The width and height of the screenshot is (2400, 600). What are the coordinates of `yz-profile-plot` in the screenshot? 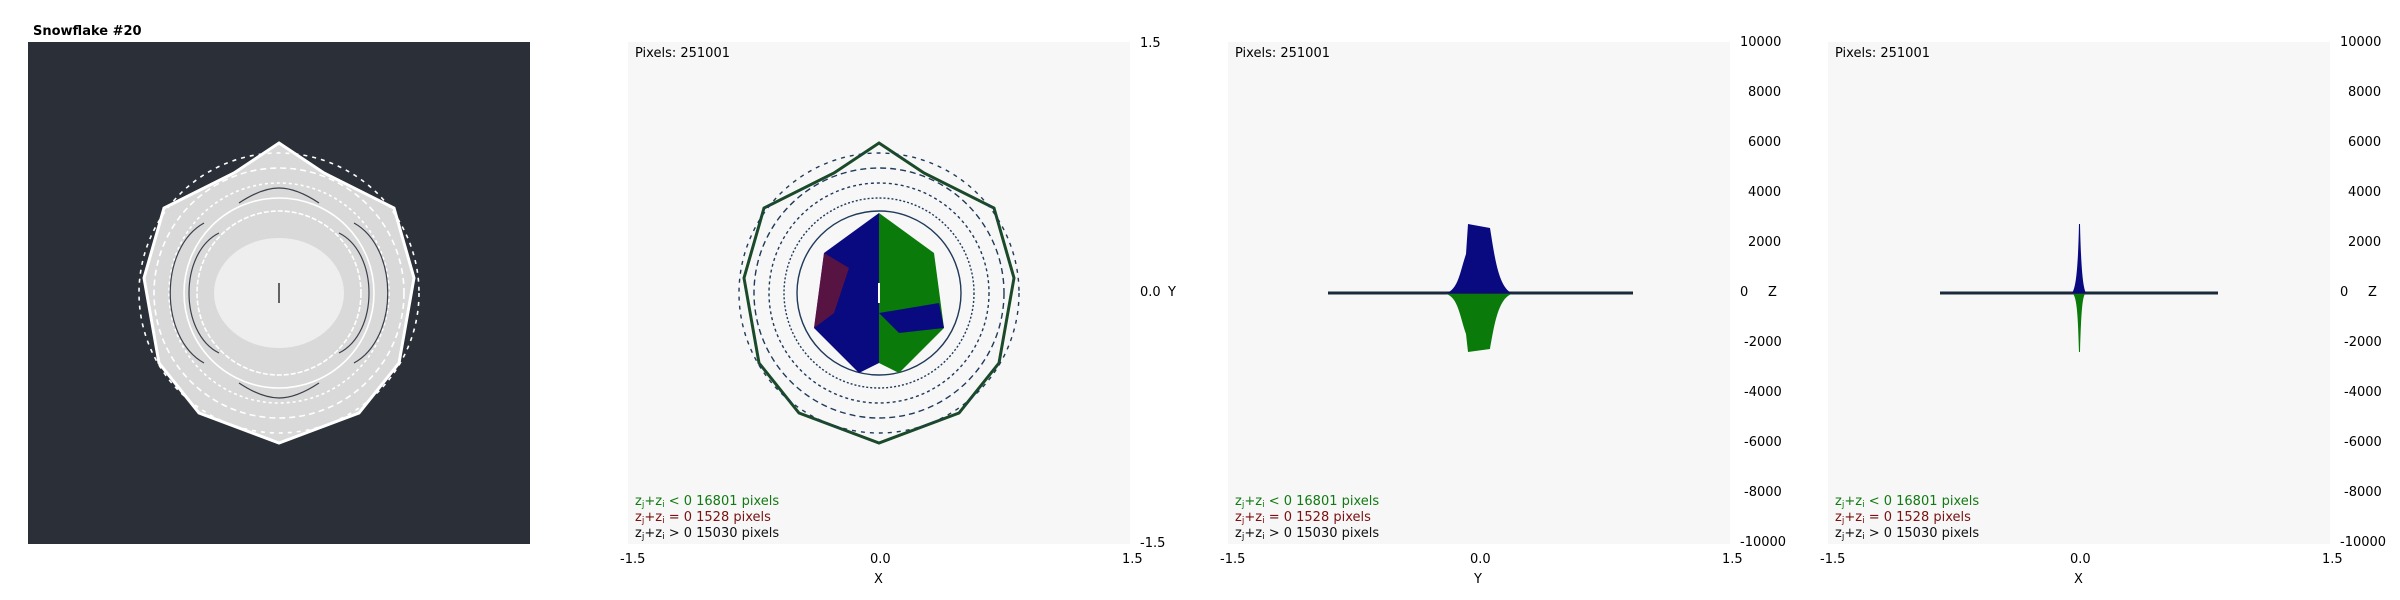 It's located at (1480, 288).